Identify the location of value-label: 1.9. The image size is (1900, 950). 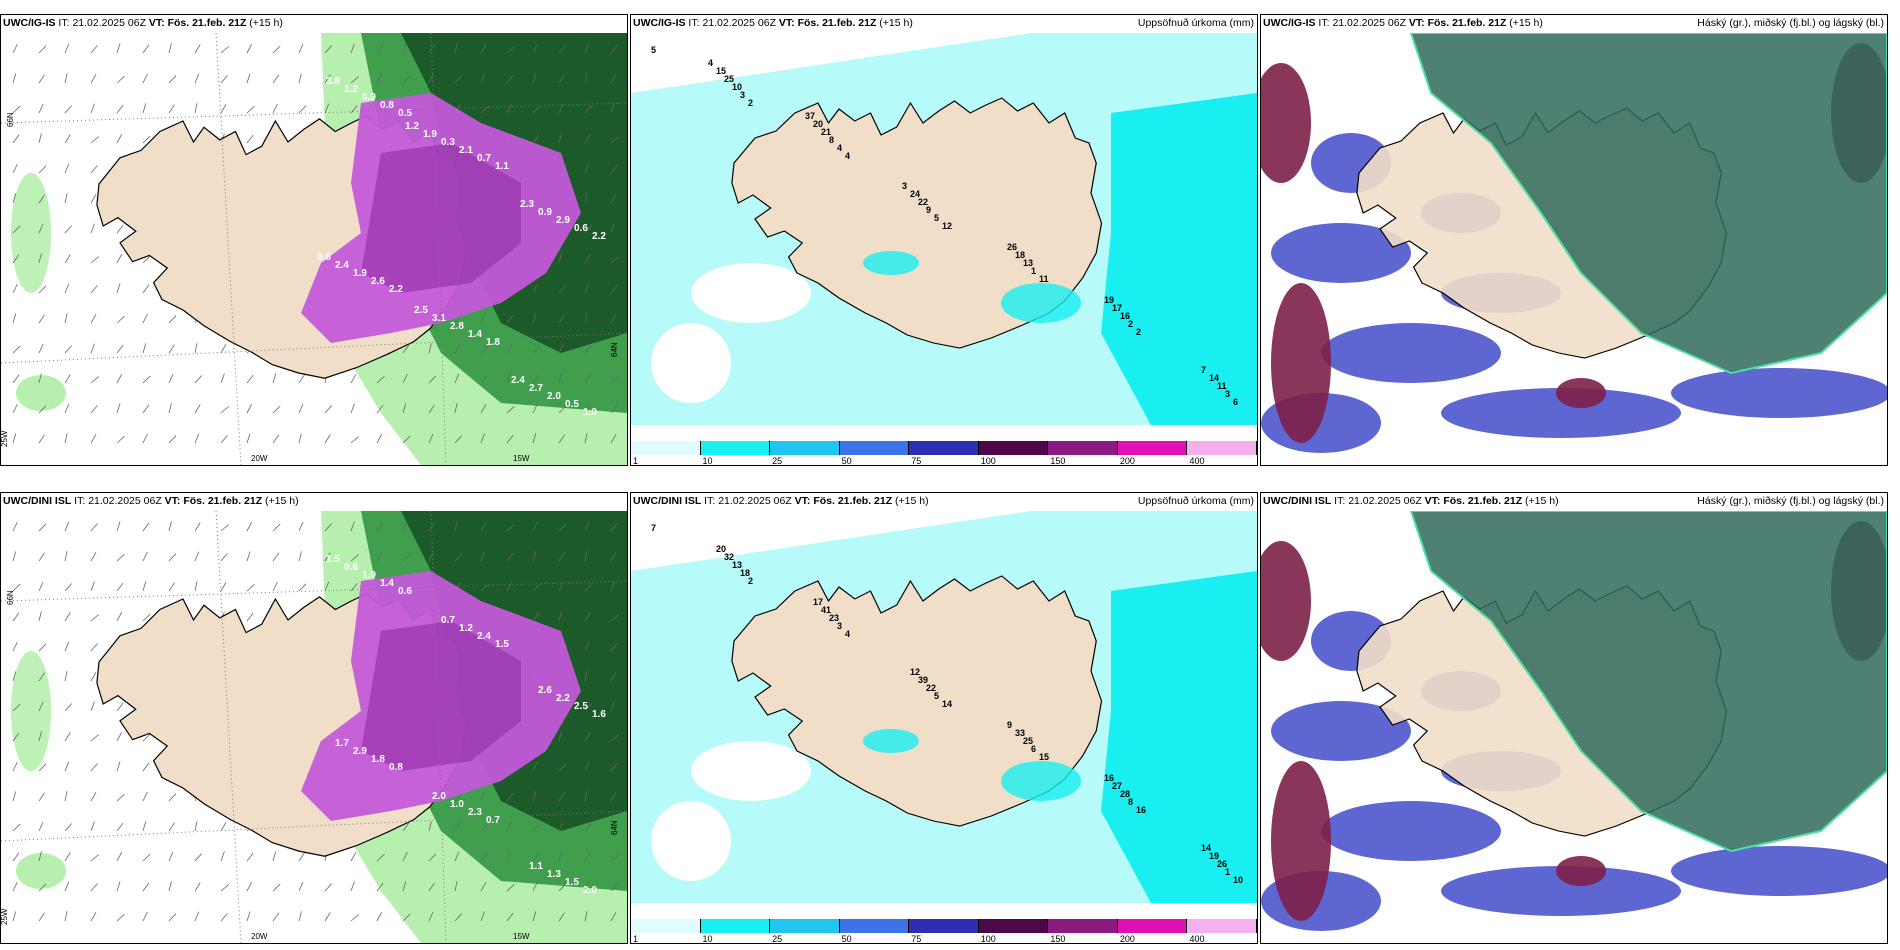
(369, 575).